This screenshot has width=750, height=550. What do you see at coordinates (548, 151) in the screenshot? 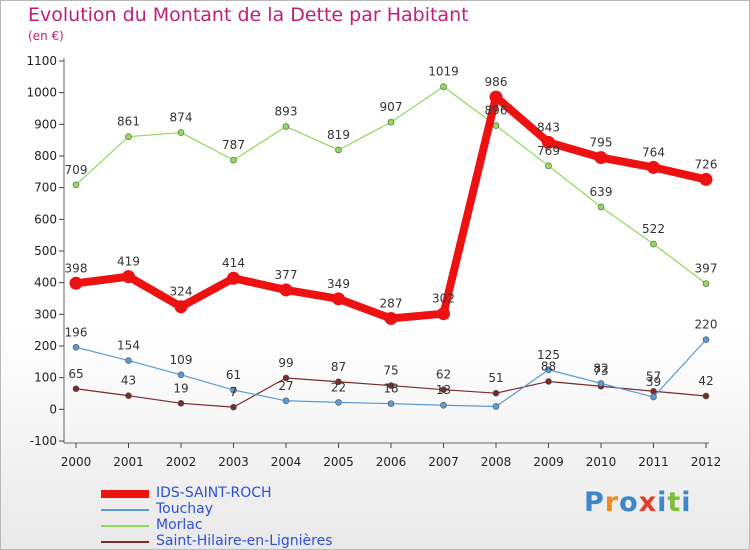
I see `data-label: 769` at bounding box center [548, 151].